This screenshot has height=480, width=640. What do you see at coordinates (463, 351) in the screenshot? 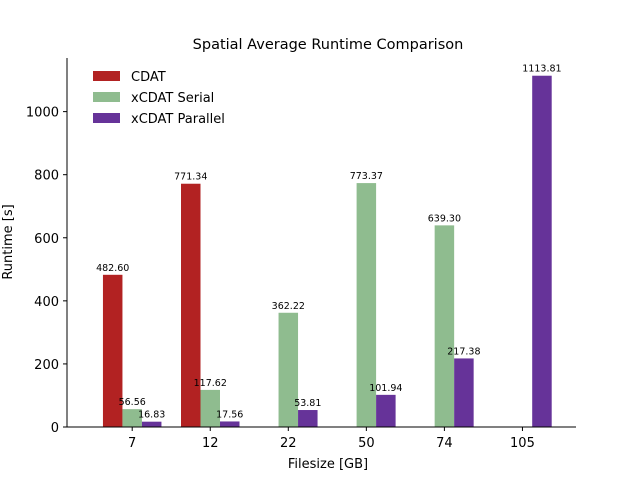
I see `value-label-xcdat-parallel-74: 217.38` at bounding box center [463, 351].